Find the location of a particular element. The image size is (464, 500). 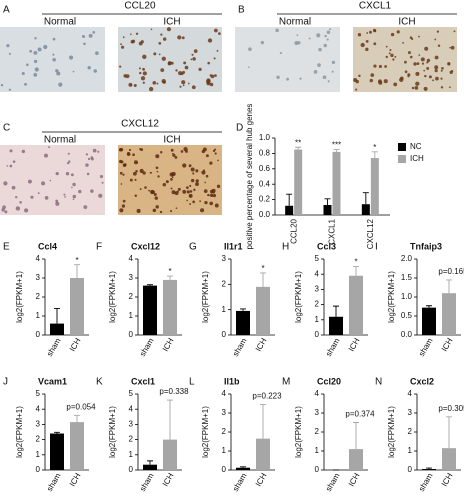

panel-label: N is located at coordinates (378, 382).